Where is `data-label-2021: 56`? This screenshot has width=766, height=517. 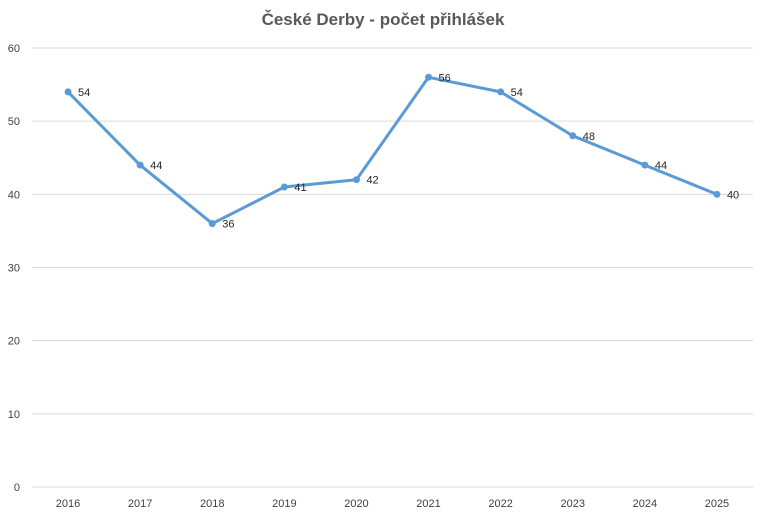
data-label-2021: 56 is located at coordinates (445, 78).